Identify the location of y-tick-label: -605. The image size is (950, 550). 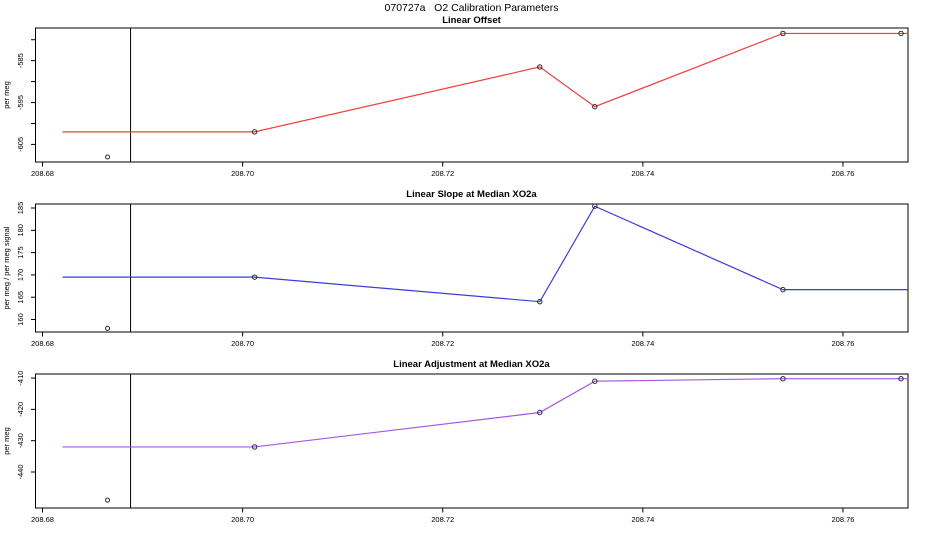
(20, 144).